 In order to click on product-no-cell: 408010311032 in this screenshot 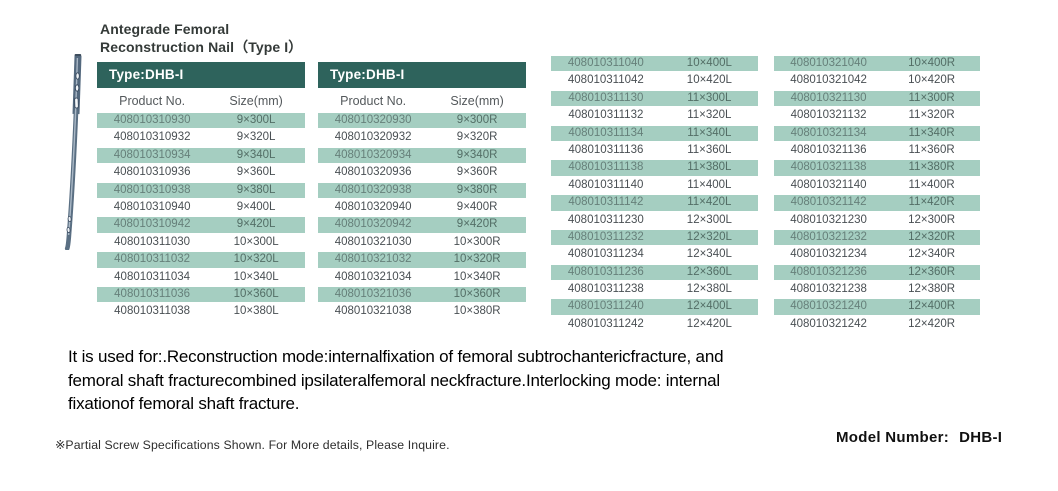, I will do `click(152, 259)`.